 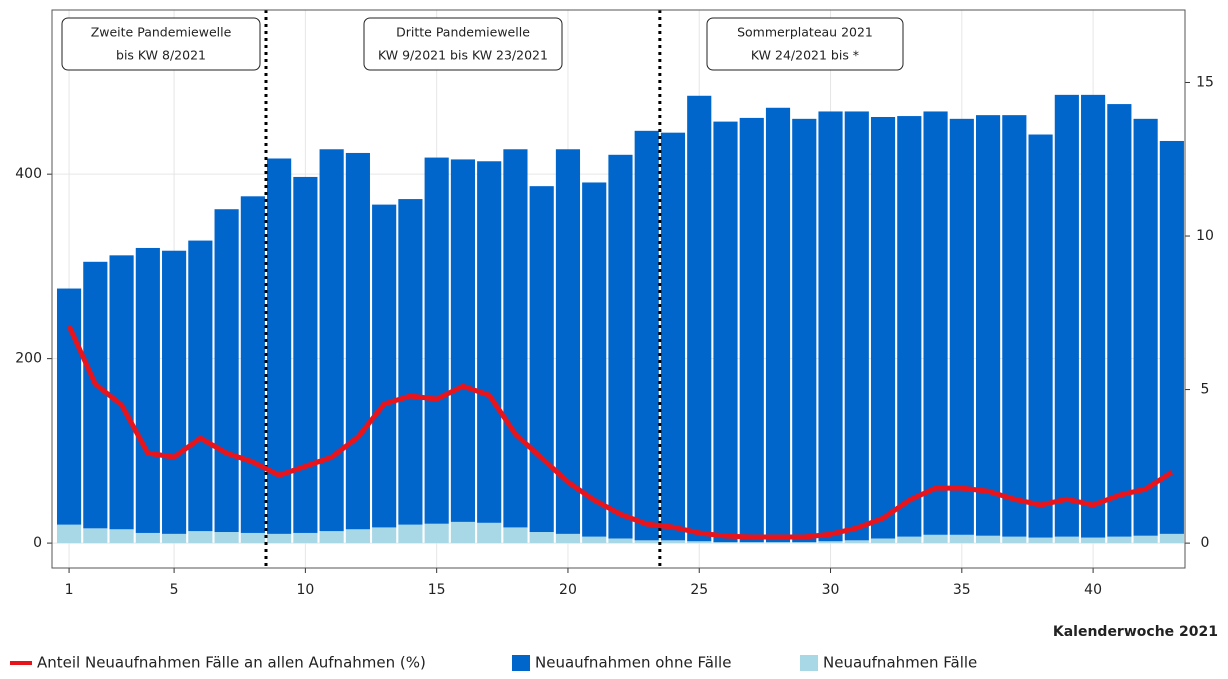 What do you see at coordinates (69, 590) in the screenshot?
I see `x-tick-label: 1` at bounding box center [69, 590].